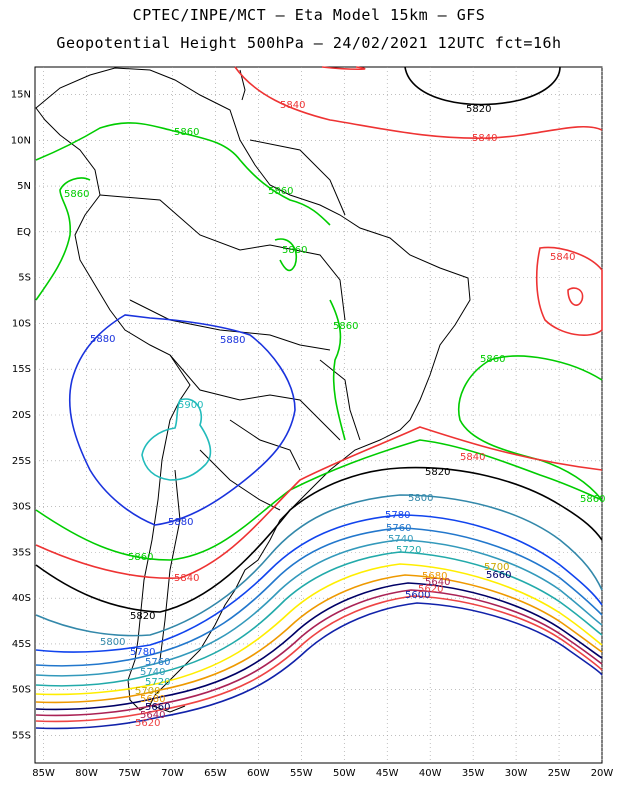 Image resolution: width=618 pixels, height=800 pixels. Describe the element at coordinates (172, 773) in the screenshot. I see `lon-tick-label: 70W` at that location.